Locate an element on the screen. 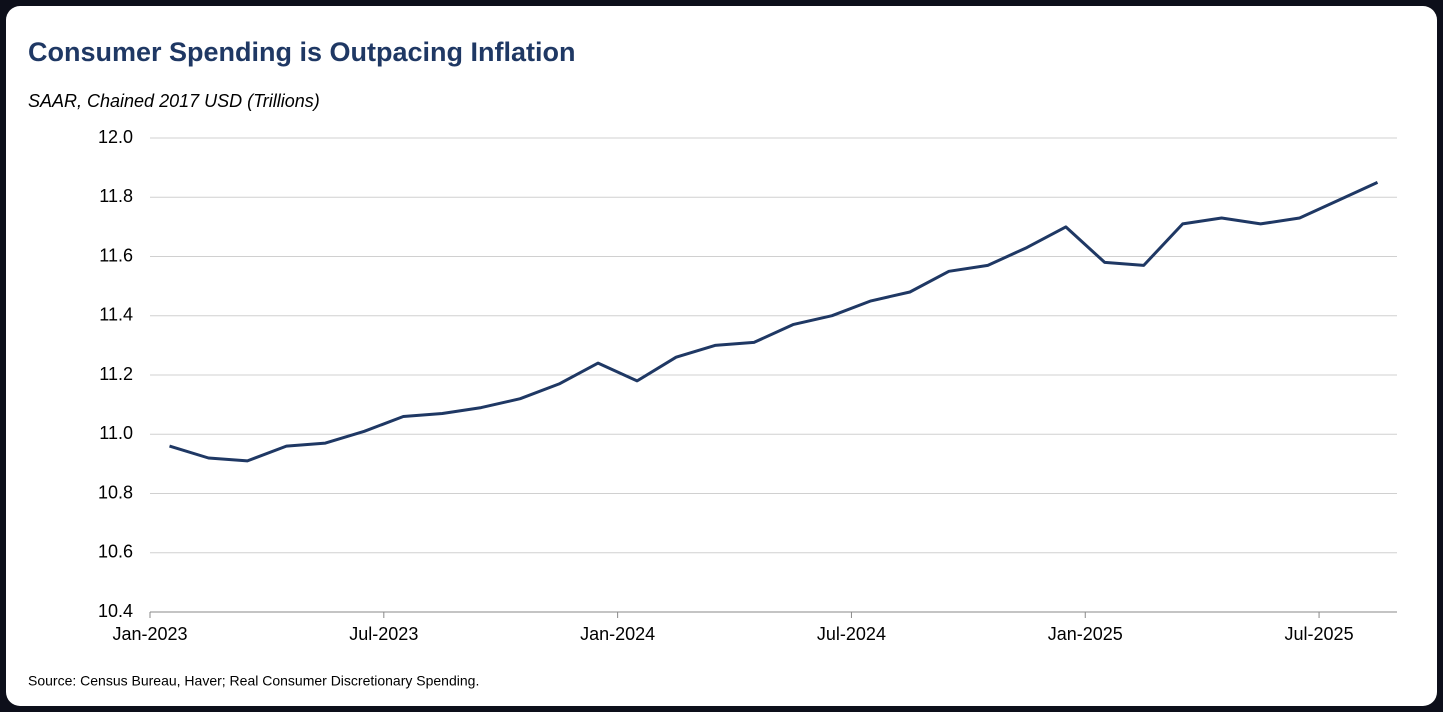 This screenshot has height=712, width=1443. y-tick-label: 10.4 is located at coordinates (115, 611).